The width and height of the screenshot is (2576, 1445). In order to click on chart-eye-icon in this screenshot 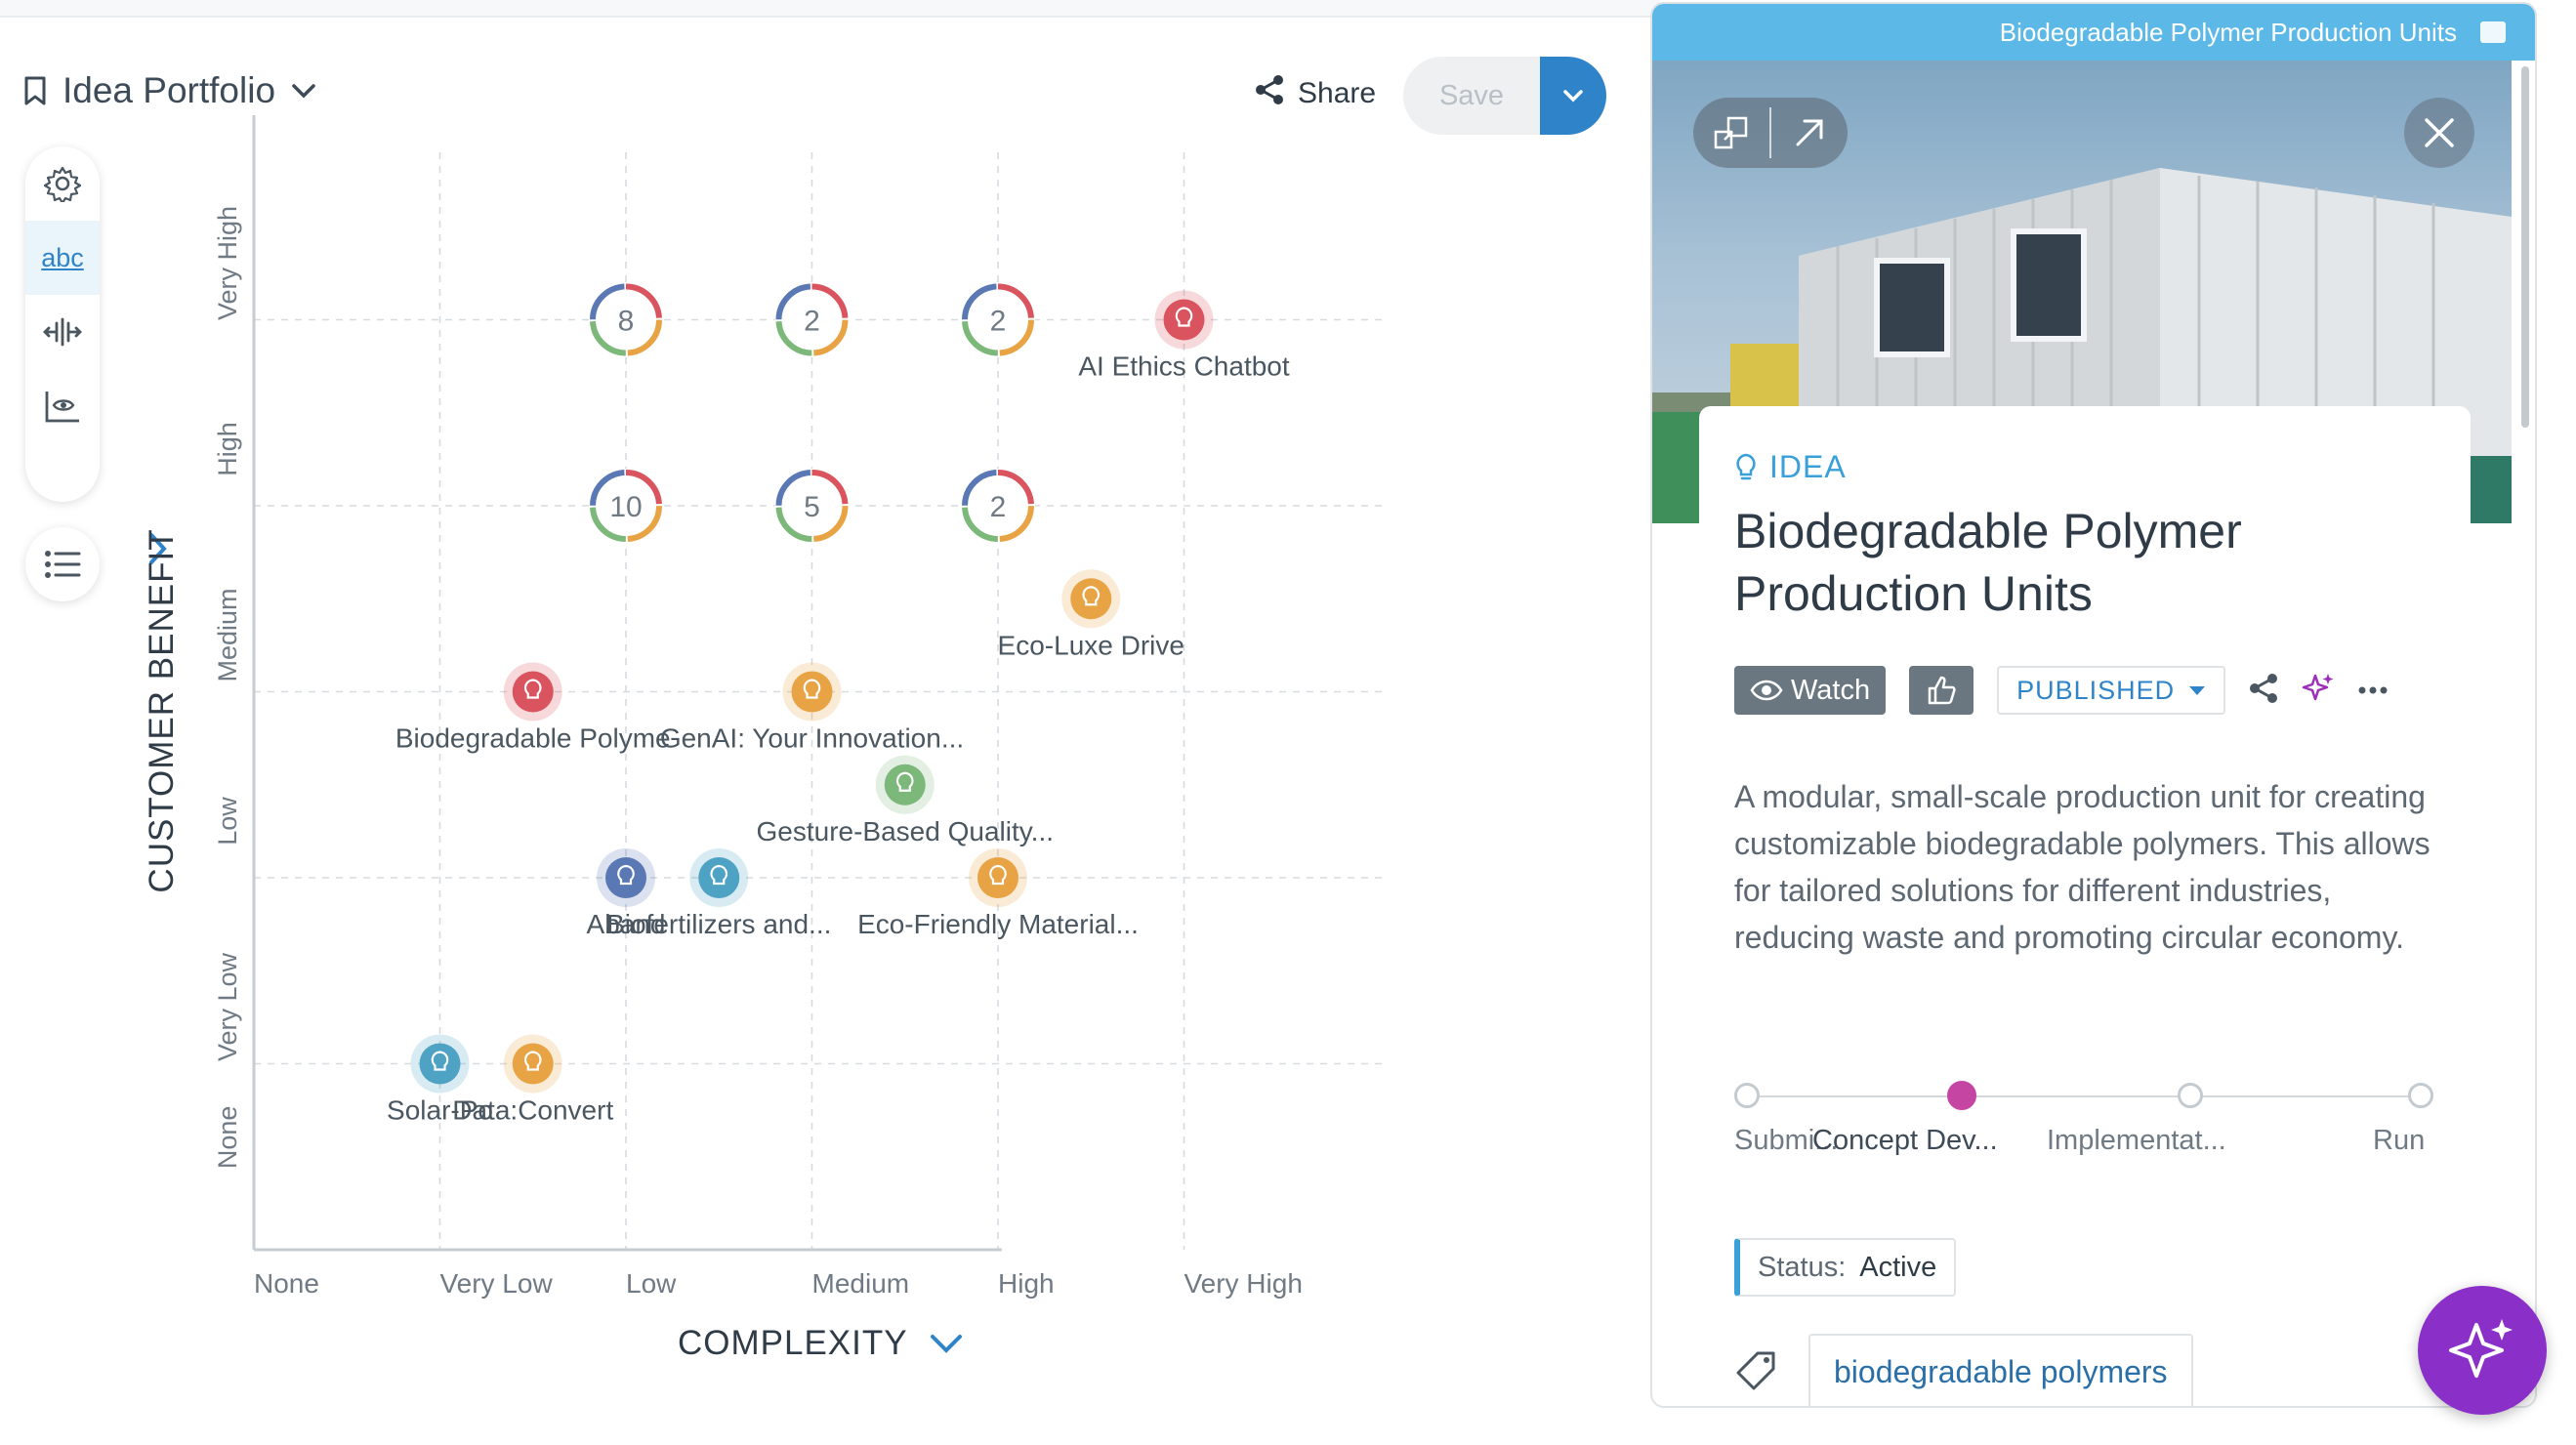, I will do `click(62, 407)`.